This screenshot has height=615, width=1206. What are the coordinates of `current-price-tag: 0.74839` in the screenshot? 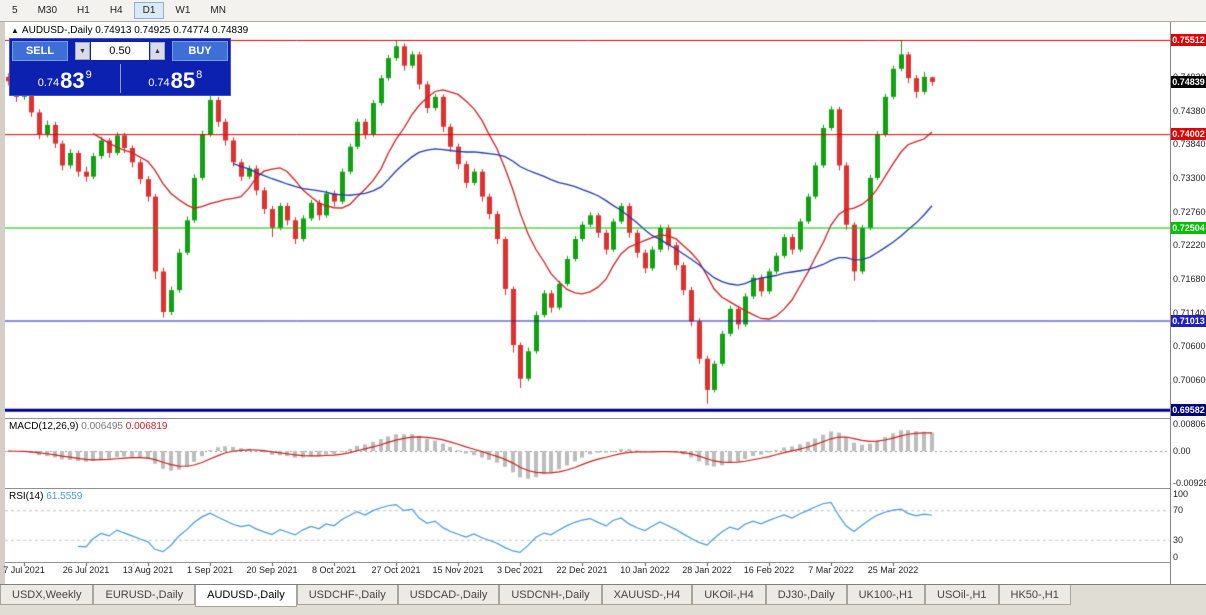 It's located at (1188, 81).